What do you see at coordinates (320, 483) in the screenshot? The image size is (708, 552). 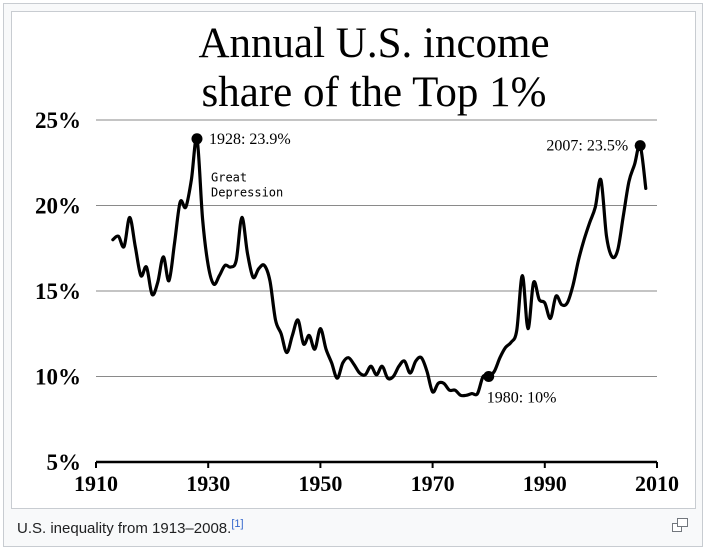 I see `x-tick-label: 1950` at bounding box center [320, 483].